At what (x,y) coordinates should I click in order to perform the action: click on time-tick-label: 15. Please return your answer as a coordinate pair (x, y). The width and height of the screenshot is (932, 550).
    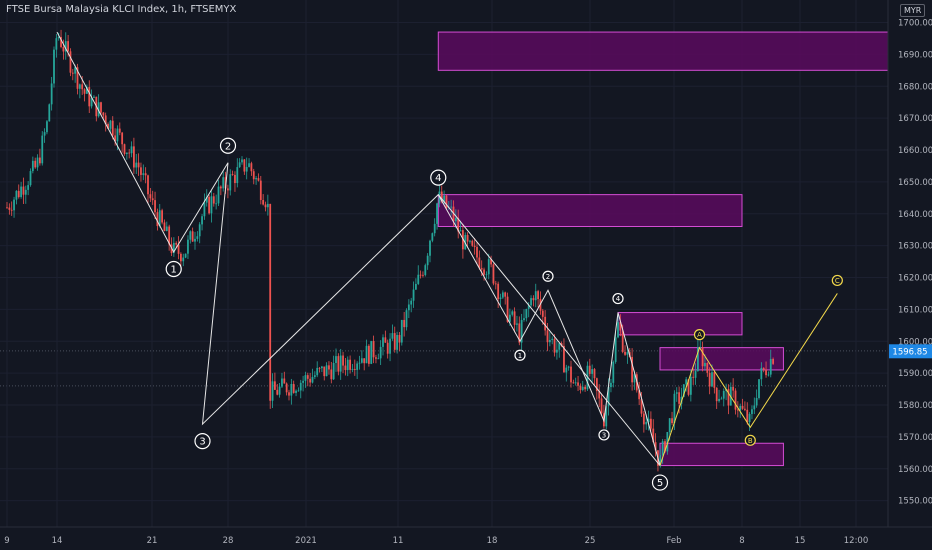
    Looking at the image, I should click on (800, 541).